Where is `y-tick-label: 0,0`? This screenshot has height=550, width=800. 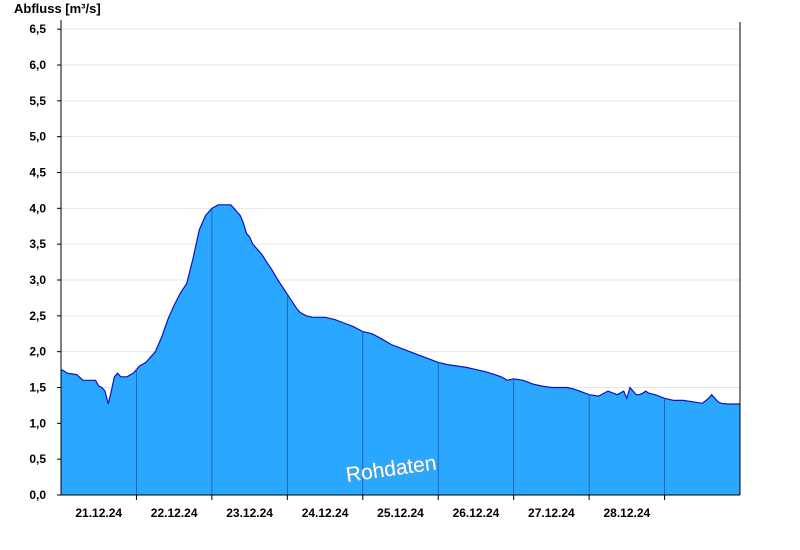 y-tick-label: 0,0 is located at coordinates (37, 495).